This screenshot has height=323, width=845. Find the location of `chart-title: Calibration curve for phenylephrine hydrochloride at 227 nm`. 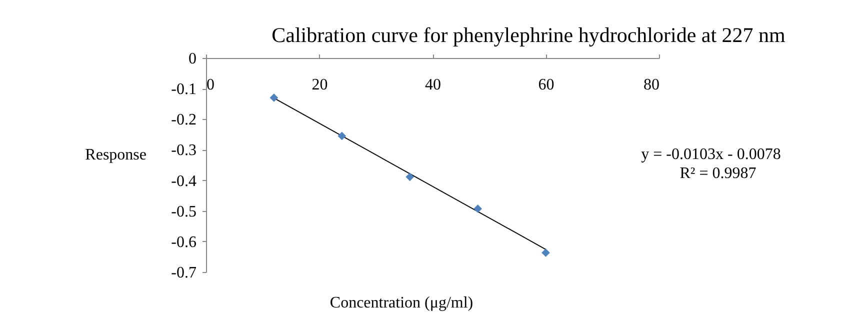

chart-title: Calibration curve for phenylephrine hydrochloride at 227 nm is located at coordinates (529, 35).